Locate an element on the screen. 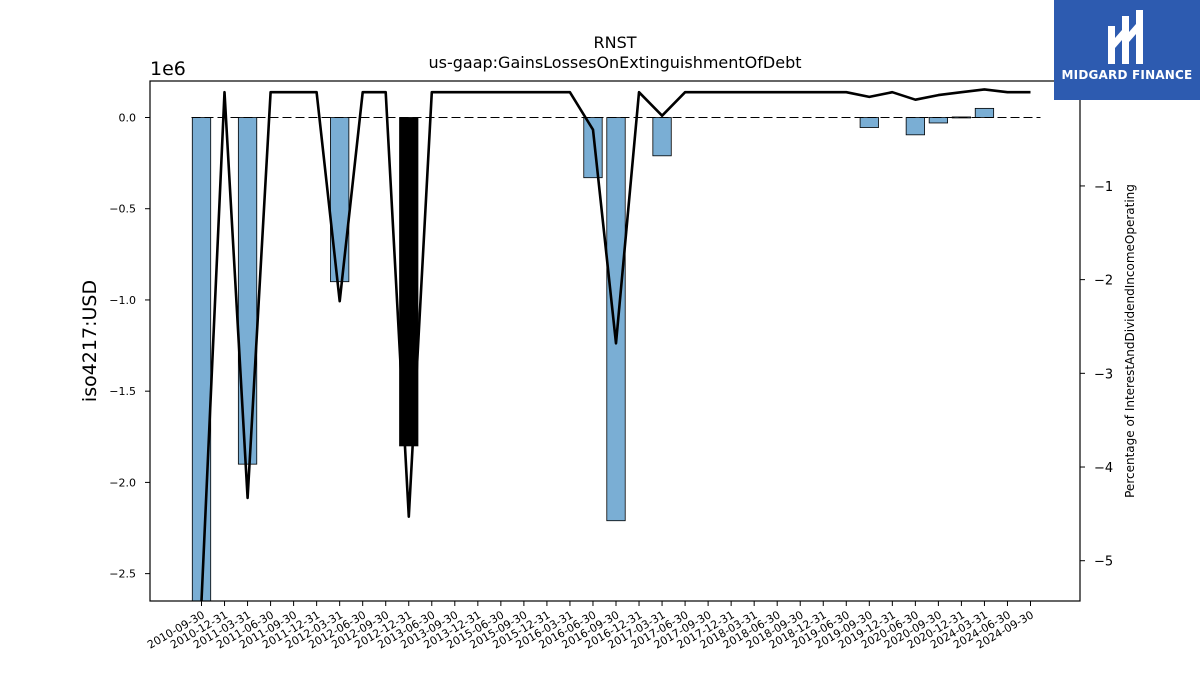 The width and height of the screenshot is (1200, 675). y-offset-label: 1e6 is located at coordinates (168, 69).